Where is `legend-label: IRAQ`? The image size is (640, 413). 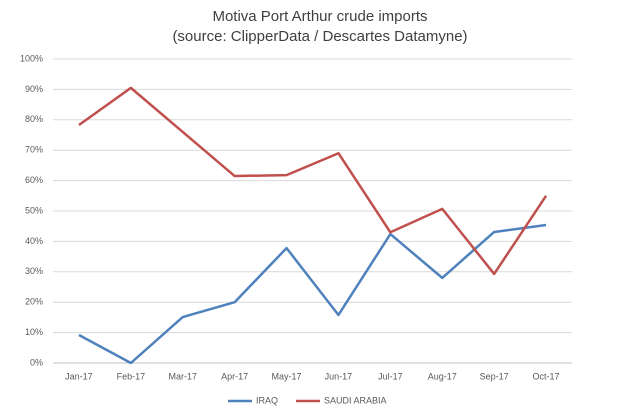
legend-label: IRAQ is located at coordinates (267, 400).